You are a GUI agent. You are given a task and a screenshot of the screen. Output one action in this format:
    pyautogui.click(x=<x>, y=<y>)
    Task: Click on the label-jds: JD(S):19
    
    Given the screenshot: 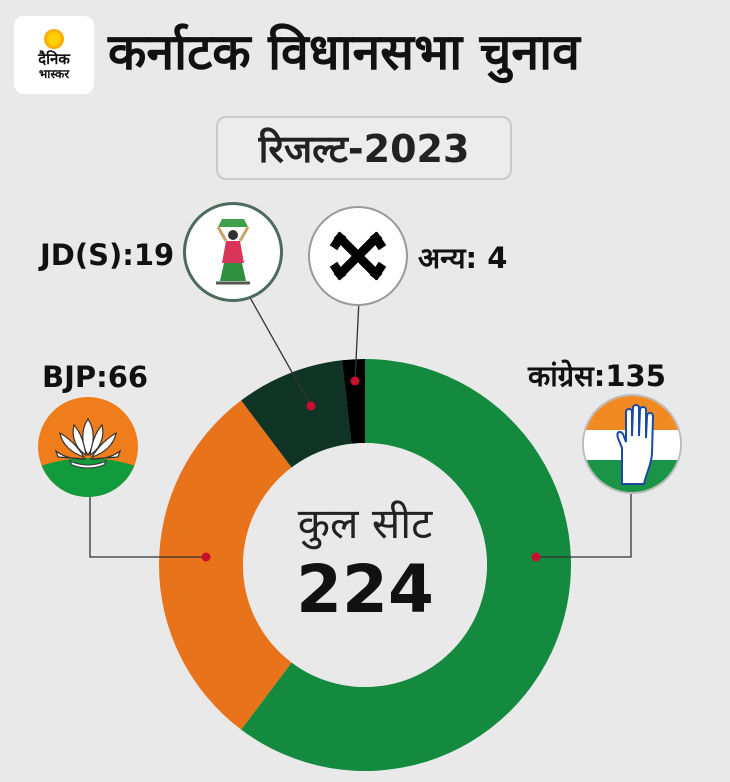 What is the action you would take?
    pyautogui.click(x=107, y=255)
    